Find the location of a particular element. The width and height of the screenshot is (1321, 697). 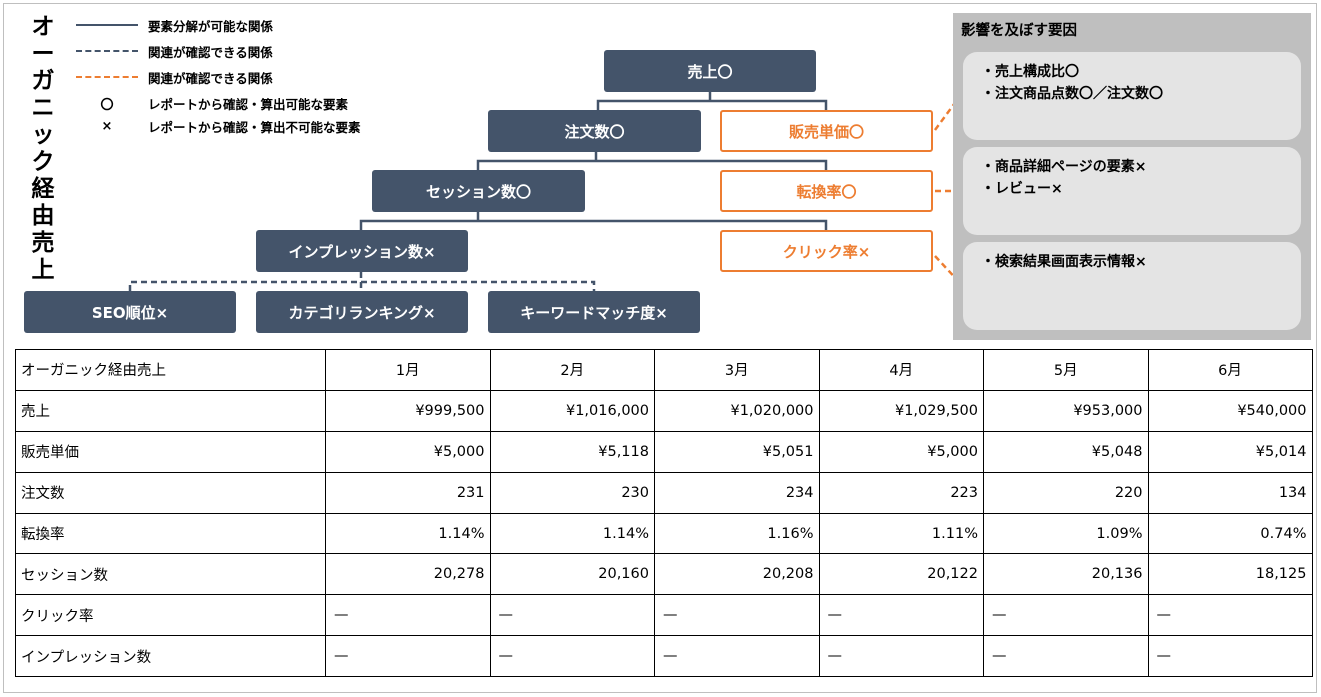

connector-orders-branch is located at coordinates (652, 164).